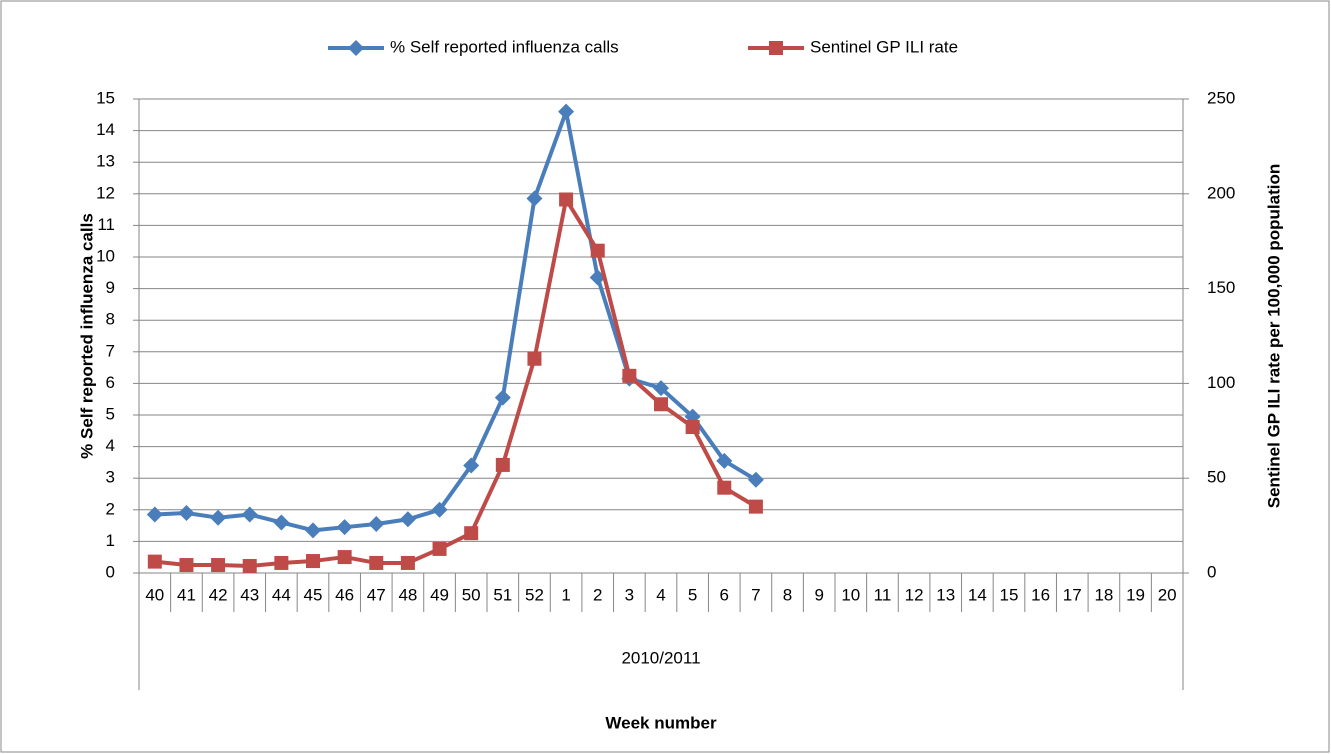 The width and height of the screenshot is (1331, 754). Describe the element at coordinates (945, 594) in the screenshot. I see `x-tick-label: 13` at that location.